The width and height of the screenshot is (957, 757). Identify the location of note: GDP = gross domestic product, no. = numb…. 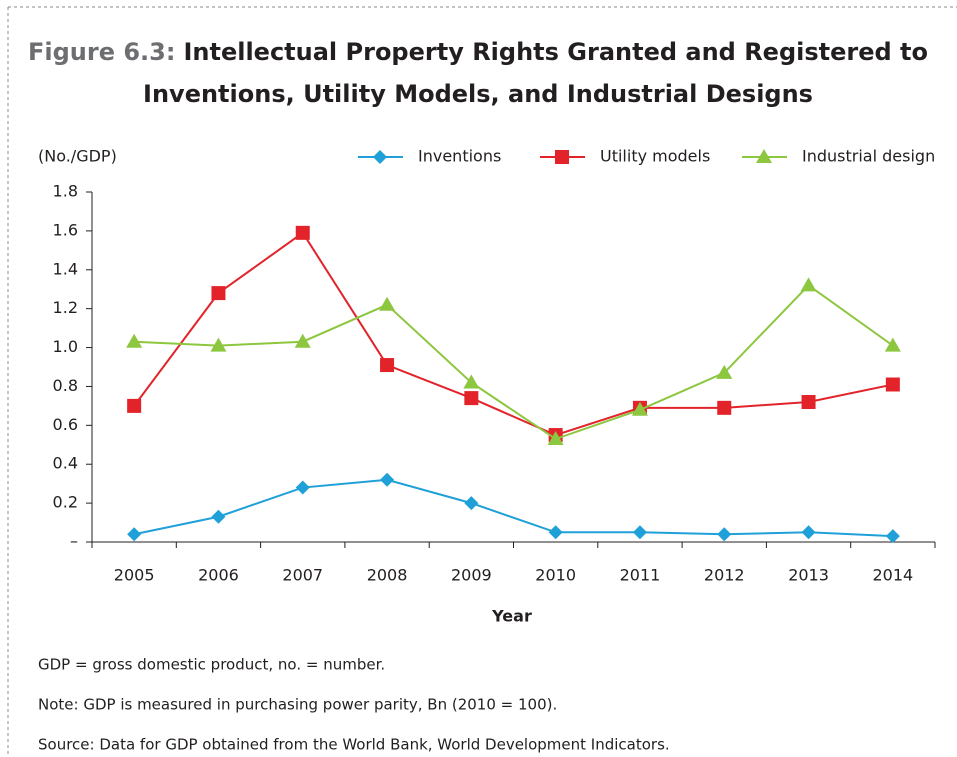
(211, 665).